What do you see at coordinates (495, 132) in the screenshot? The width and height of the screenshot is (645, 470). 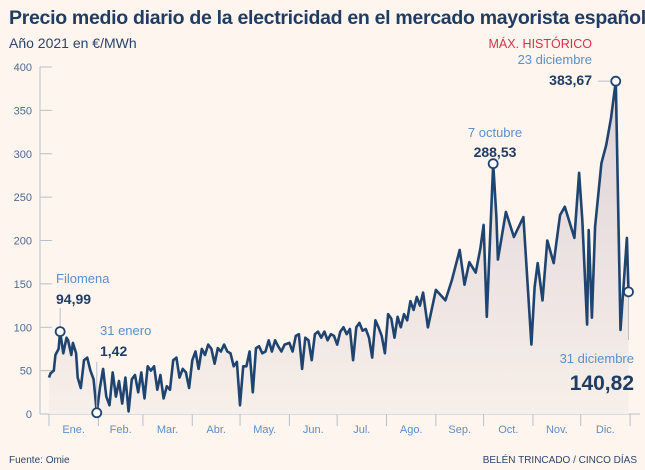 I see `annotation-oct7-label: 7 octubre` at bounding box center [495, 132].